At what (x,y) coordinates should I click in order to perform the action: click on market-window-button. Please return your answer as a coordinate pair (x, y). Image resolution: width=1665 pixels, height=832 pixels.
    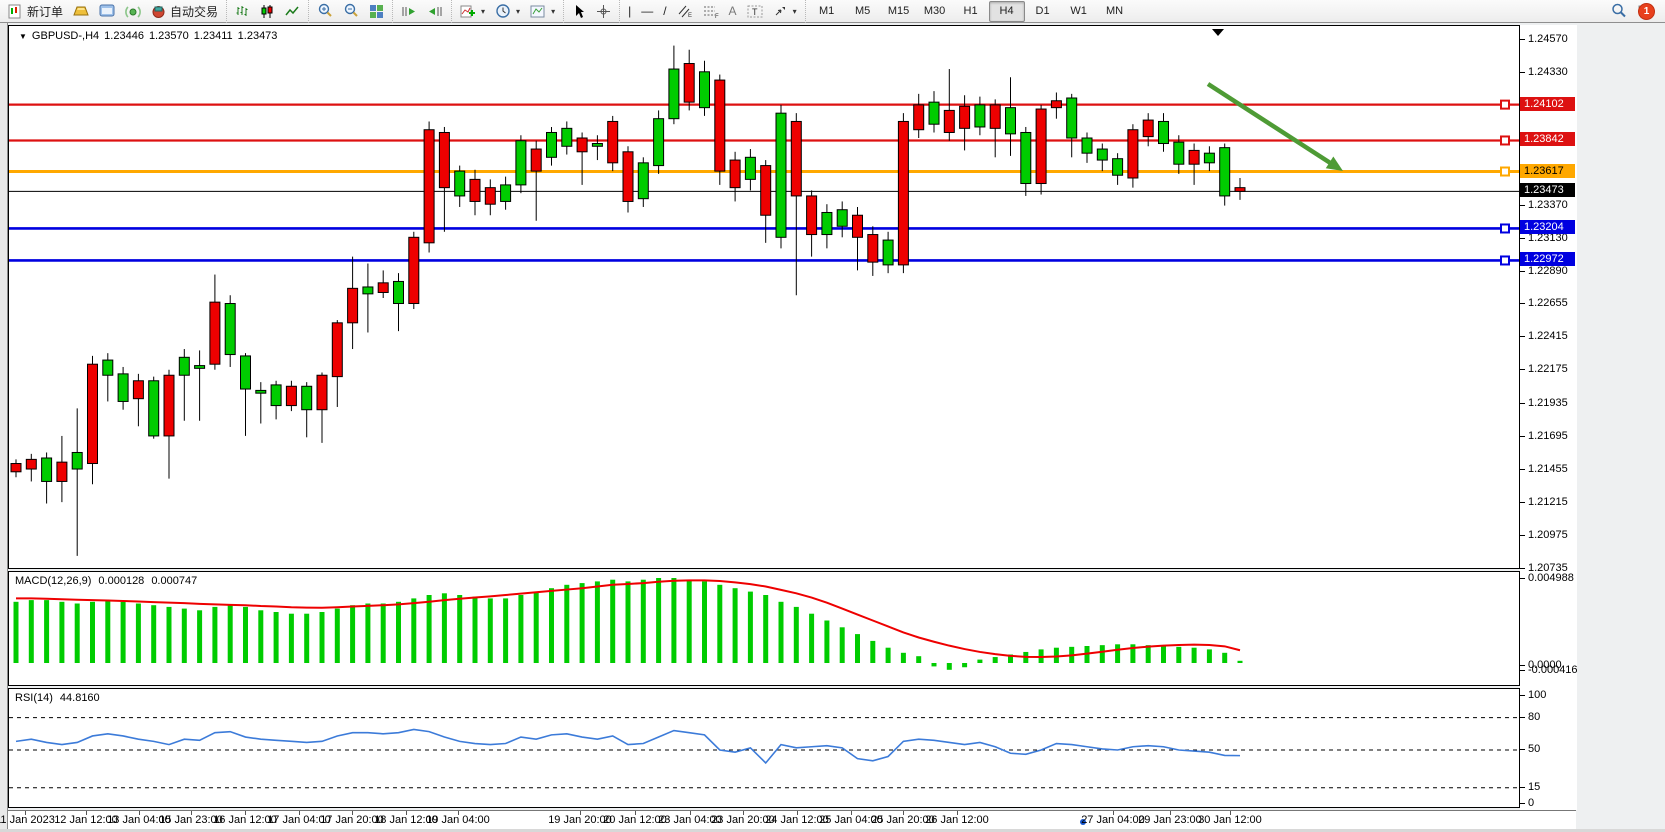
    Looking at the image, I should click on (107, 11).